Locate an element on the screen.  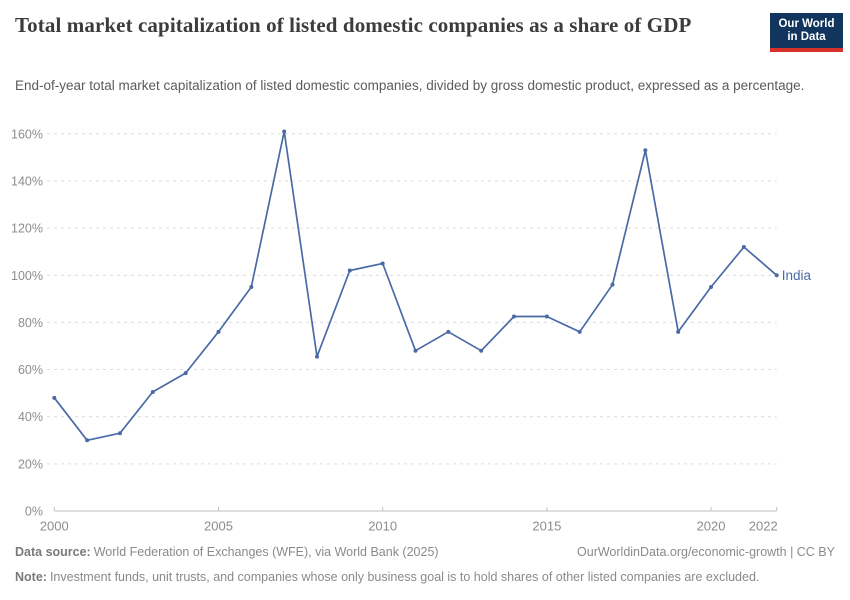
series-end-label: India is located at coordinates (797, 275).